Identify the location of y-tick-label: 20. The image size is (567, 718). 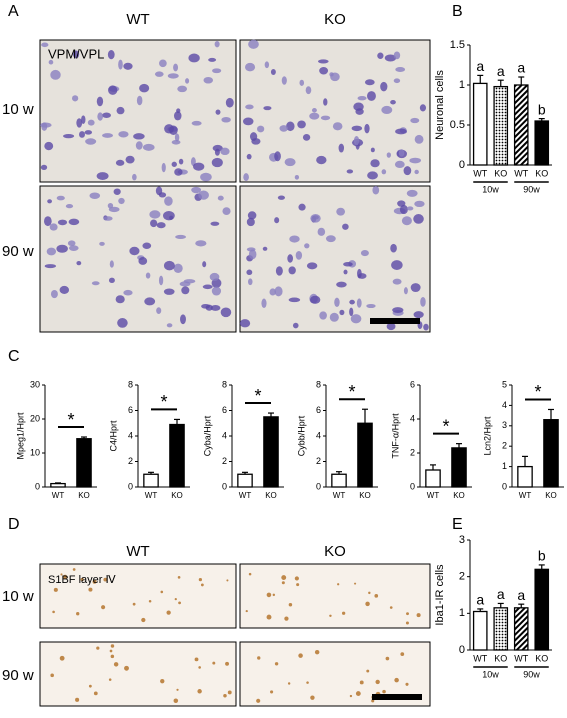
(35, 418).